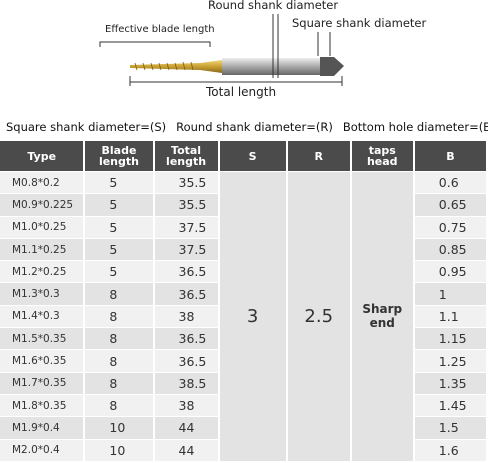  Describe the element at coordinates (243, 339) in the screenshot. I see `table-row: M1.5*0.35 8 36.5 1.15` at that location.